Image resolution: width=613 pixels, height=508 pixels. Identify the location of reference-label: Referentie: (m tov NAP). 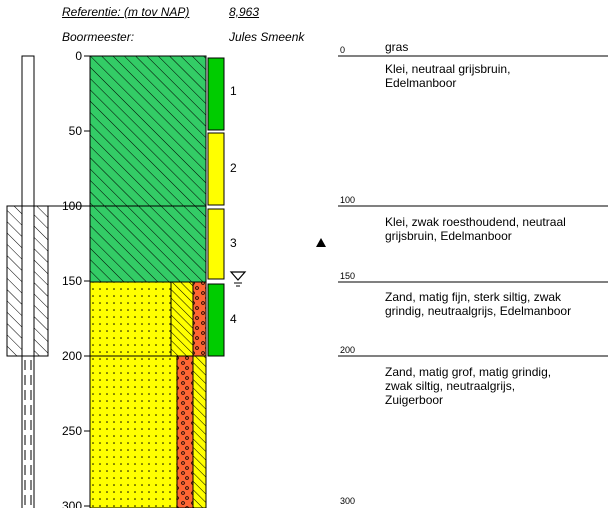
(126, 12).